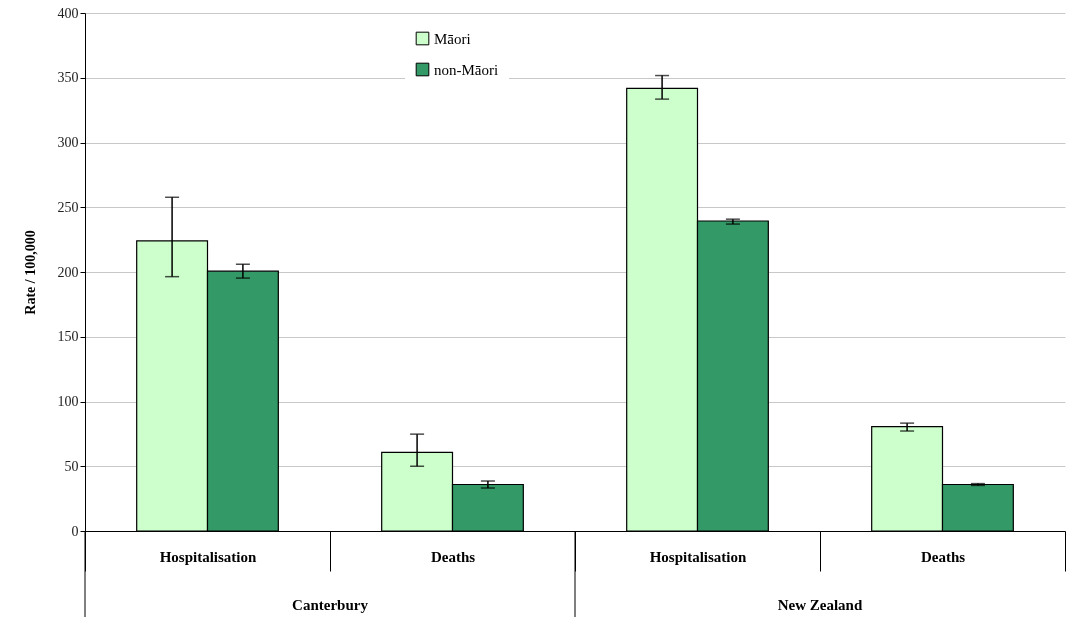 The image size is (1081, 617). I want to click on y-tick-label: 0, so click(75, 531).